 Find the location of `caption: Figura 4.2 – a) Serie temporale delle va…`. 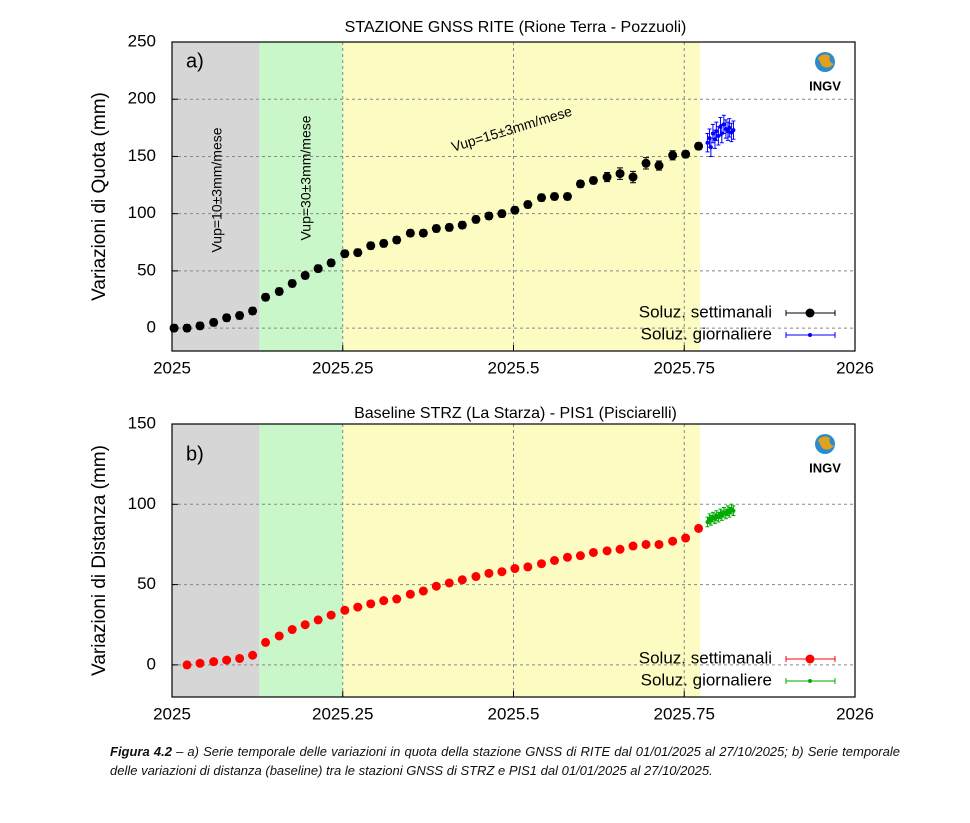

caption: Figura 4.2 – a) Serie temporale delle va… is located at coordinates (505, 761).